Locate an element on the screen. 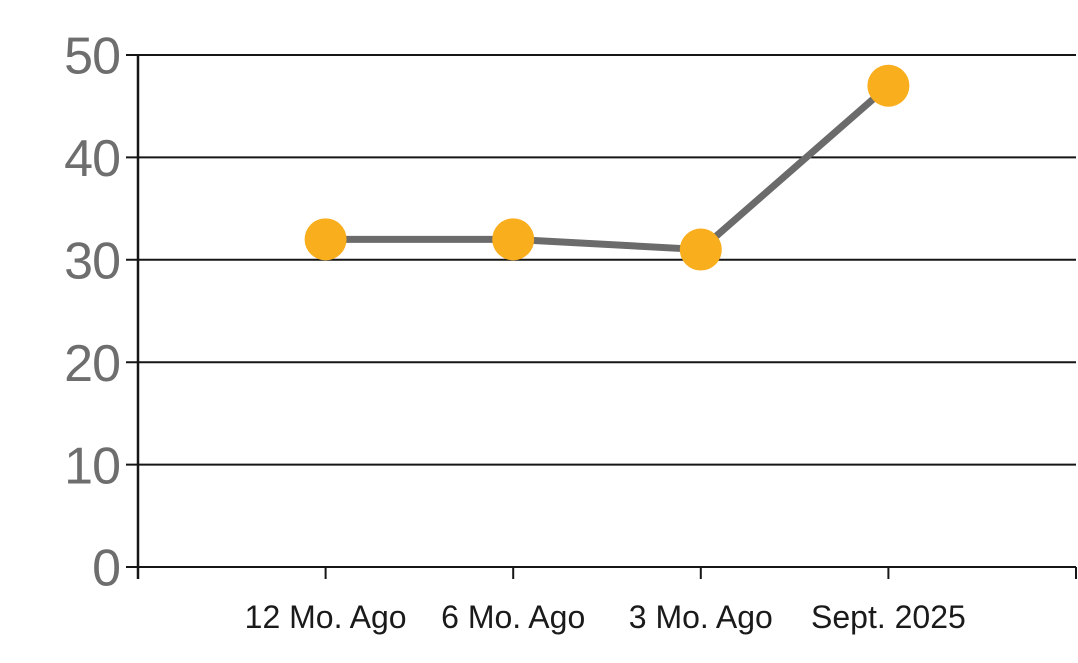 Image resolution: width=1078 pixels, height=663 pixels. y-axis-tick-label: 50 is located at coordinates (92, 57).